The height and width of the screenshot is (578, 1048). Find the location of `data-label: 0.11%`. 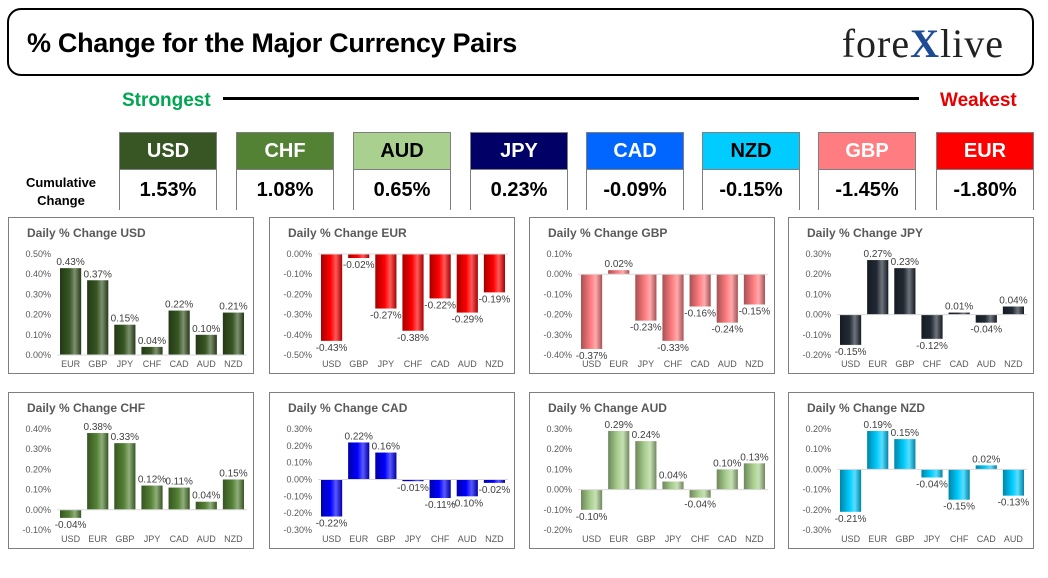

data-label: 0.11% is located at coordinates (179, 482).